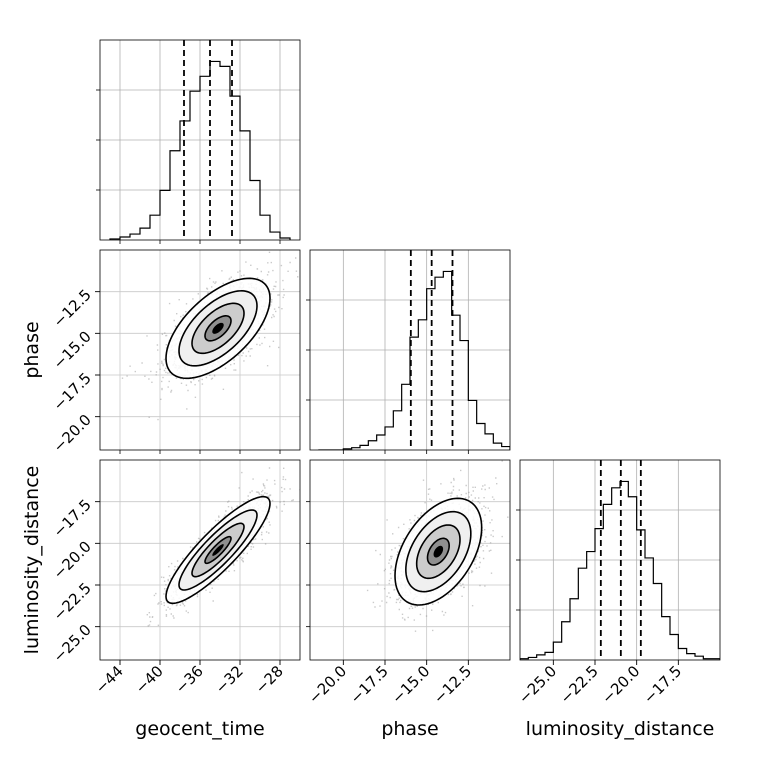 The width and height of the screenshot is (760, 765). Describe the element at coordinates (537, 684) in the screenshot. I see `xtick-label-luminosity_distance-0: −25.0` at that location.